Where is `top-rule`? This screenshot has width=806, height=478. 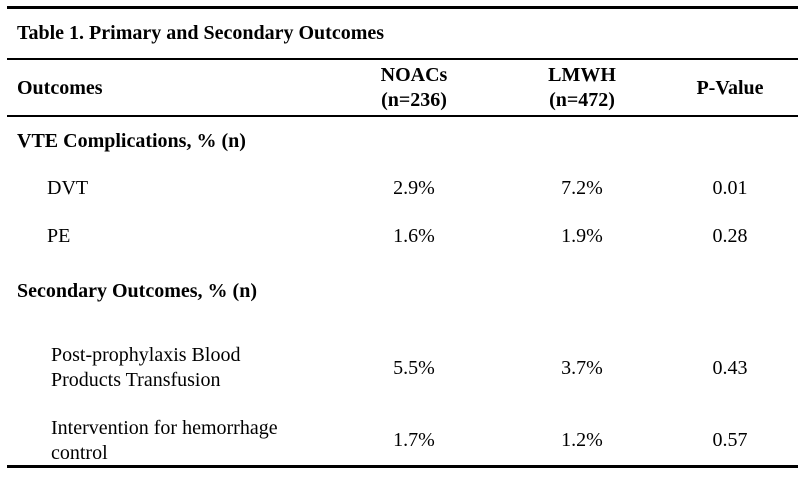
top-rule is located at coordinates (402, 7).